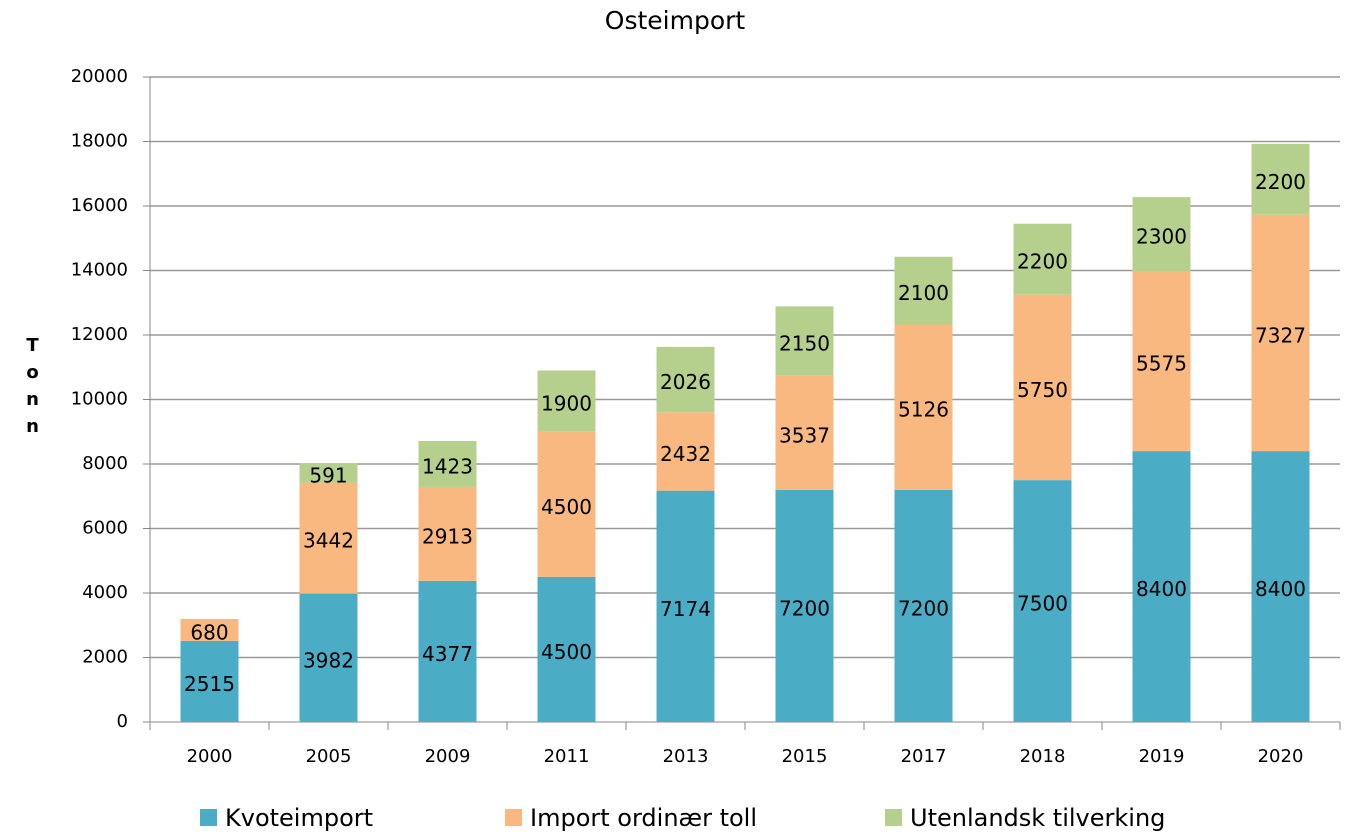 The height and width of the screenshot is (839, 1355). Describe the element at coordinates (675, 20) in the screenshot. I see `chart-title: Osteimport` at that location.